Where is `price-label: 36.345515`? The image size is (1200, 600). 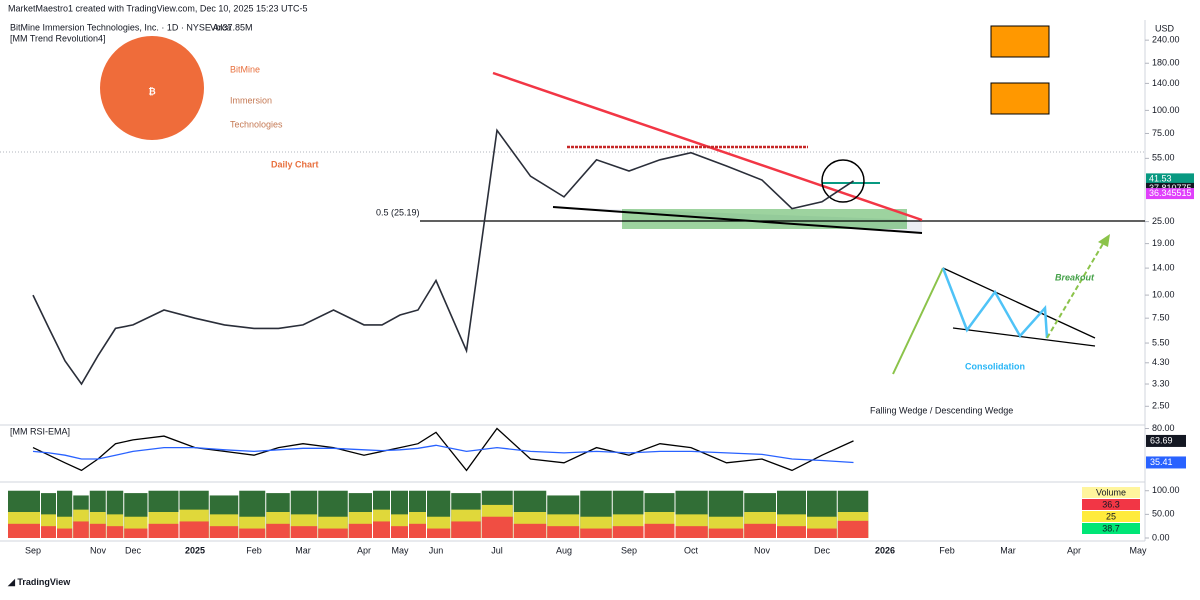 price-label: 36.345515 is located at coordinates (1170, 193).